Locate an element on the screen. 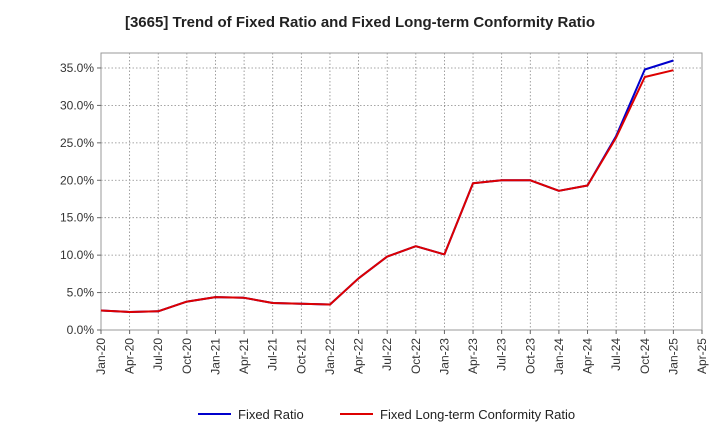 This screenshot has width=720, height=440. x-tick-label: Oct-21 is located at coordinates (301, 356).